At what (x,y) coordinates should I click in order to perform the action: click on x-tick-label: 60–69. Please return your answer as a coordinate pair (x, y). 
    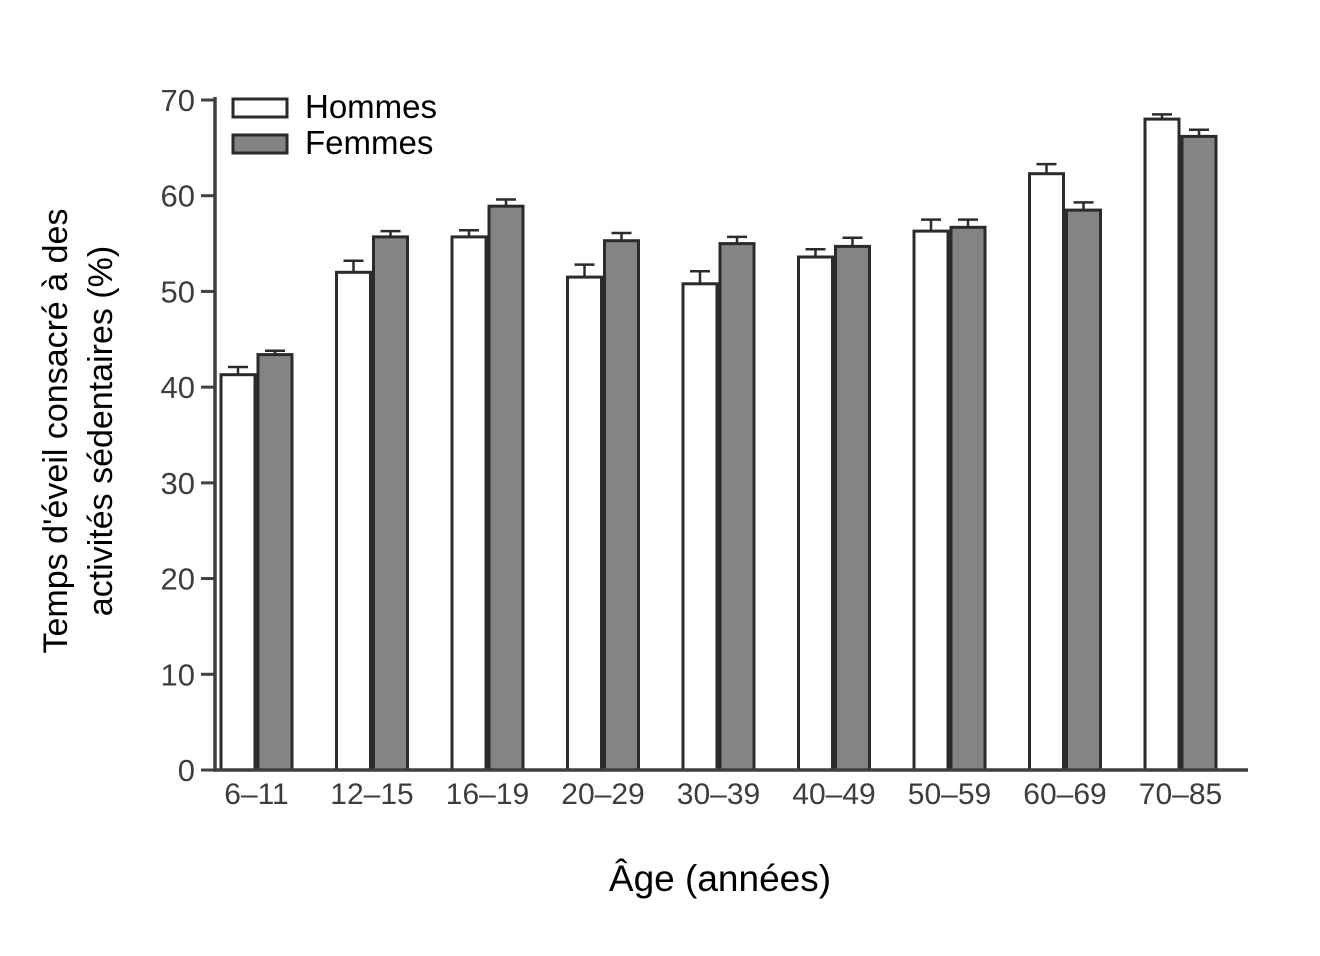
    Looking at the image, I should click on (1064, 794).